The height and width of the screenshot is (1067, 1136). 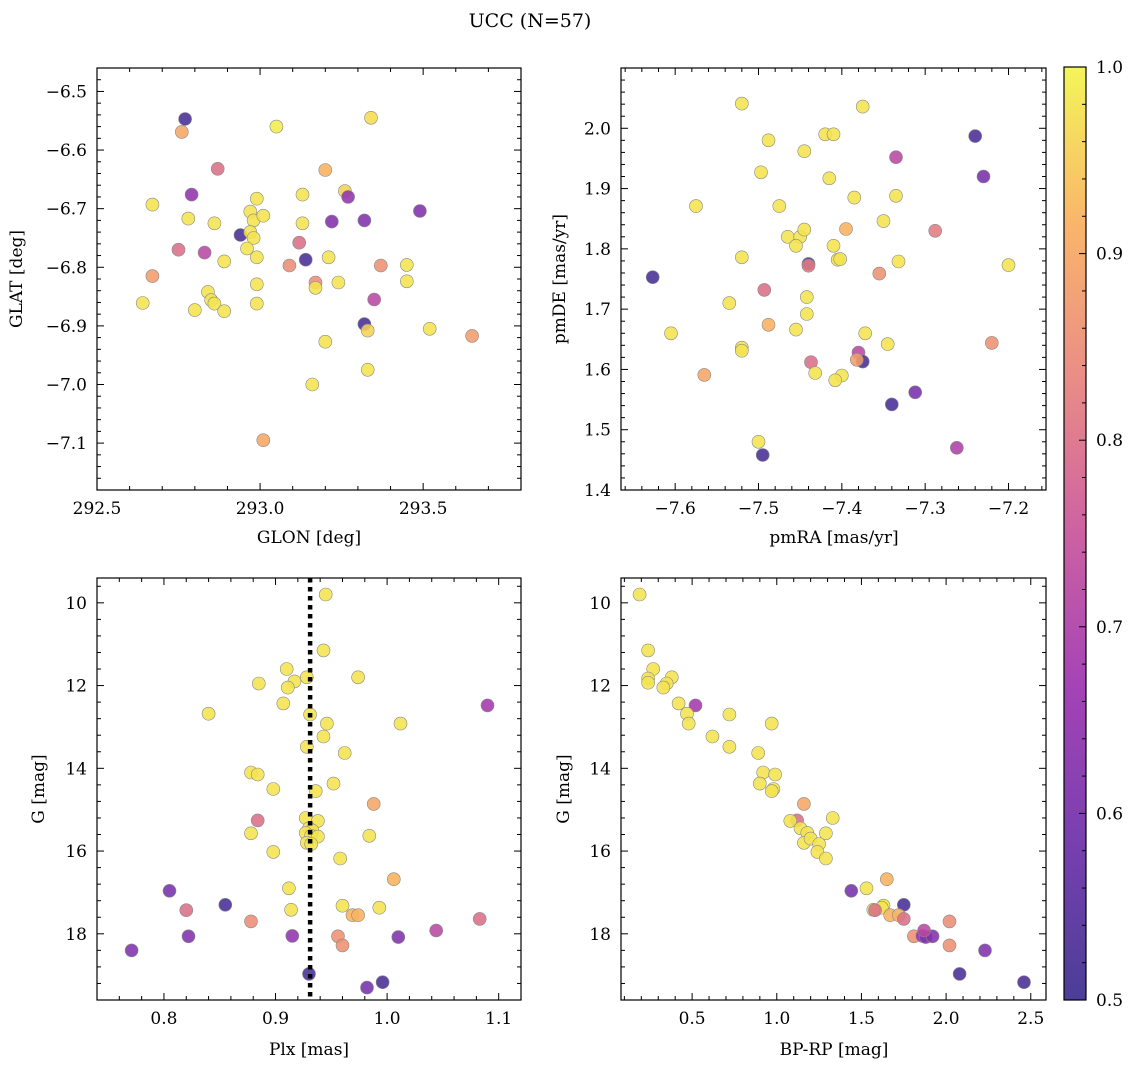 I want to click on axes-frame, so click(x=309, y=789).